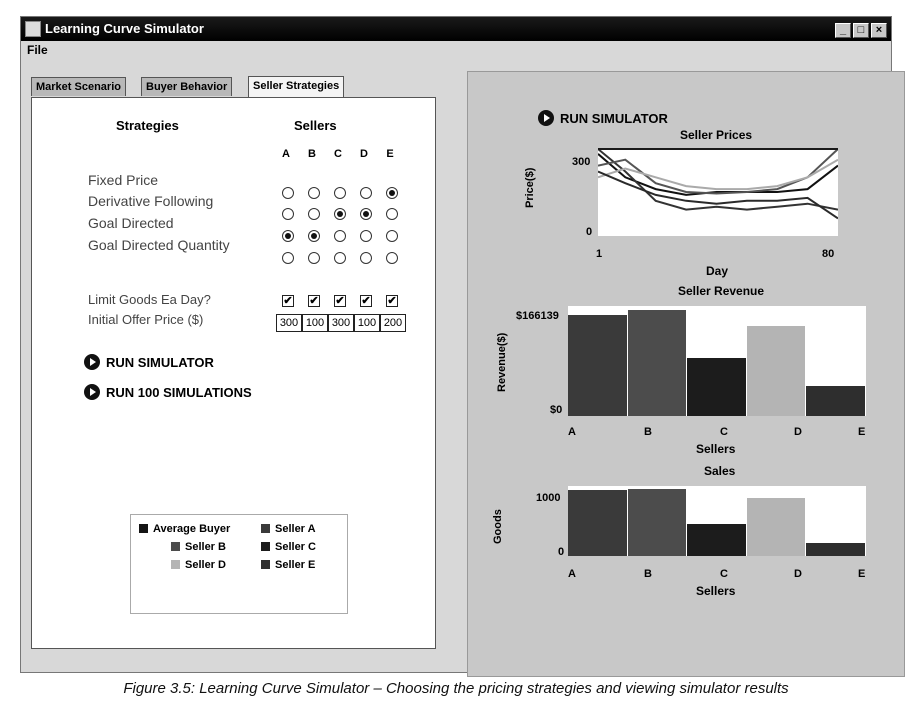  I want to click on initial-offer-input-a: 300, so click(289, 323).